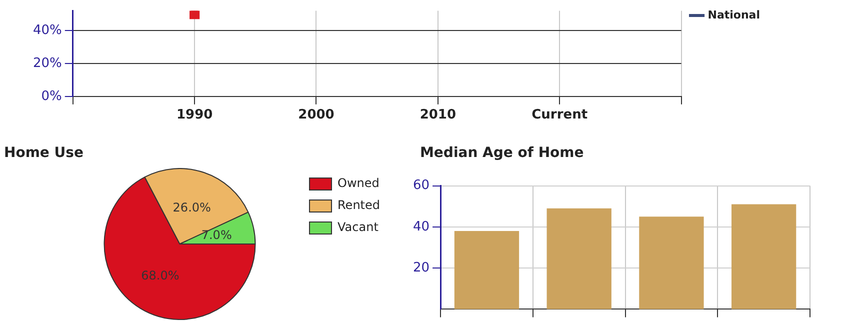 Image resolution: width=845 pixels, height=321 pixels. Describe the element at coordinates (358, 227) in the screenshot. I see `legend-label: Vacant` at that location.